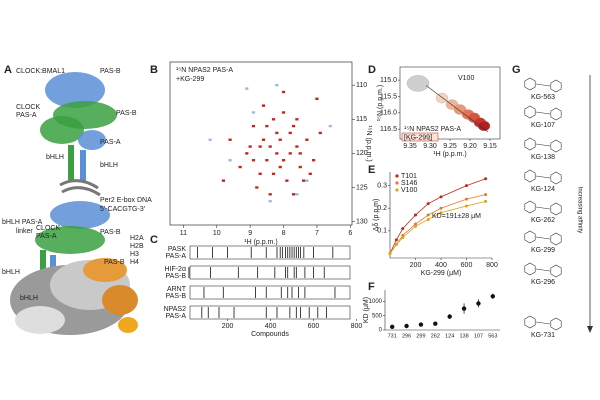  What do you see at coordinates (543, 250) in the screenshot?
I see `compound-label: KG-299` at bounding box center [543, 250].